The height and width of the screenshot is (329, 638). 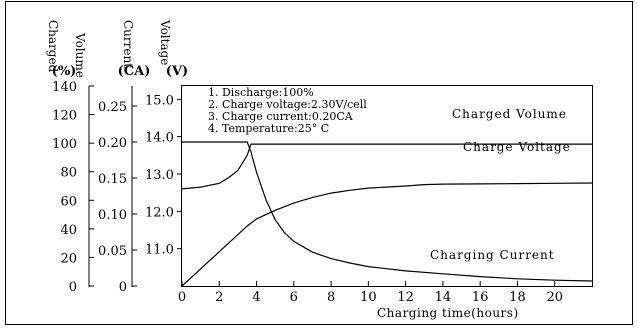 What do you see at coordinates (443, 297) in the screenshot?
I see `x-tick-label: 14` at bounding box center [443, 297].